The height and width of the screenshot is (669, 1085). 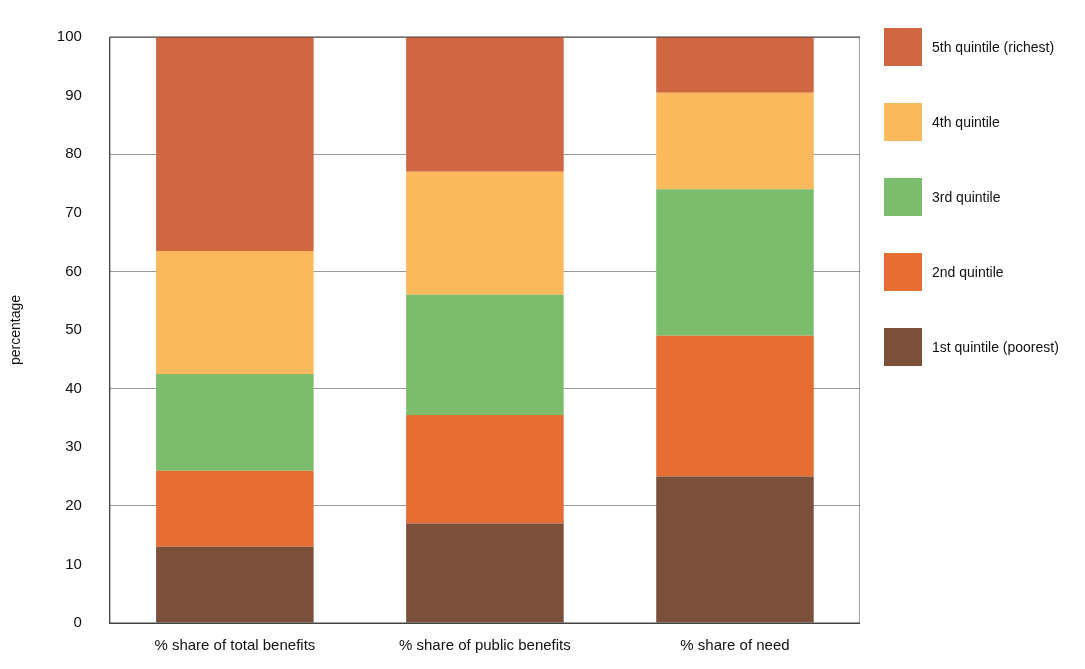 What do you see at coordinates (73, 504) in the screenshot?
I see `y-tick-label: 20` at bounding box center [73, 504].